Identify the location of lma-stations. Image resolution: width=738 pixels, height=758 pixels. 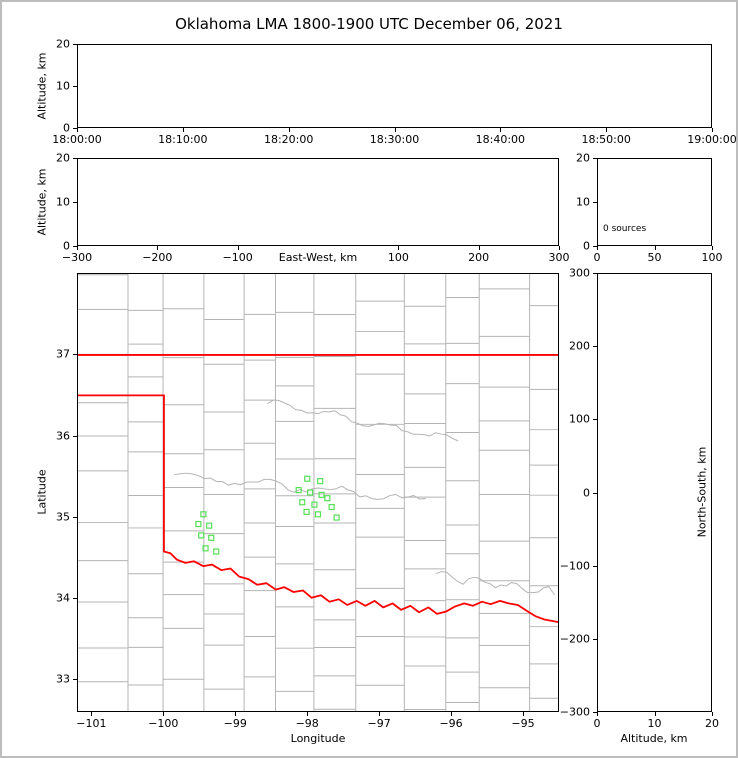
(267, 515).